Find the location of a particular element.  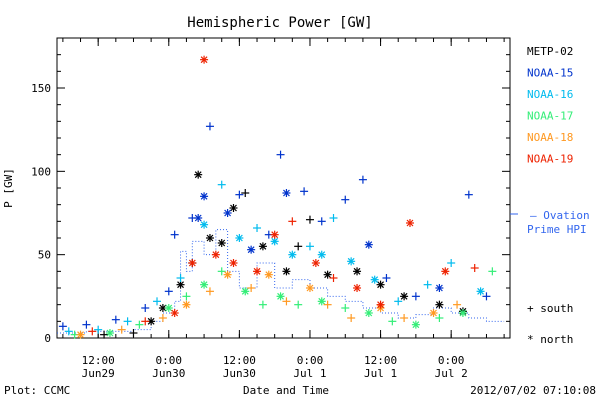

x-tick-label-4: 12:00 is located at coordinates (380, 360).